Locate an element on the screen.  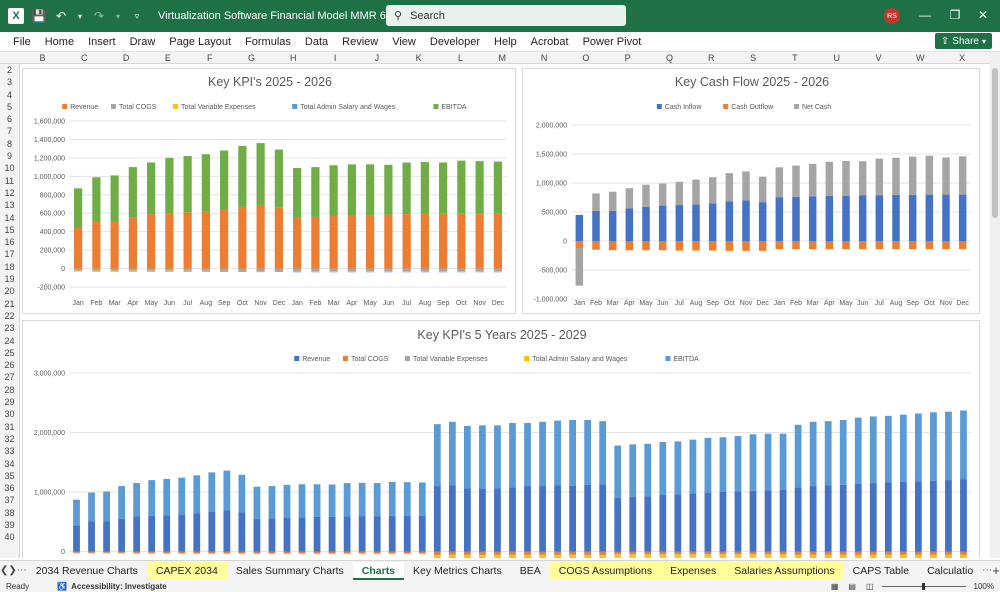
row-header-6: 6 is located at coordinates (9, 119).